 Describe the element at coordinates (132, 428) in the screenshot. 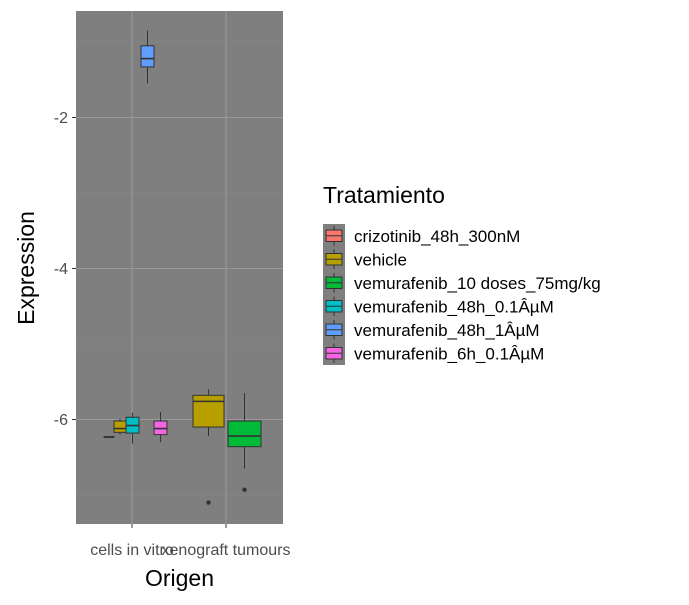

I see `box-cells-in-vitro-vemurafenib-48h-0-1-M` at that location.